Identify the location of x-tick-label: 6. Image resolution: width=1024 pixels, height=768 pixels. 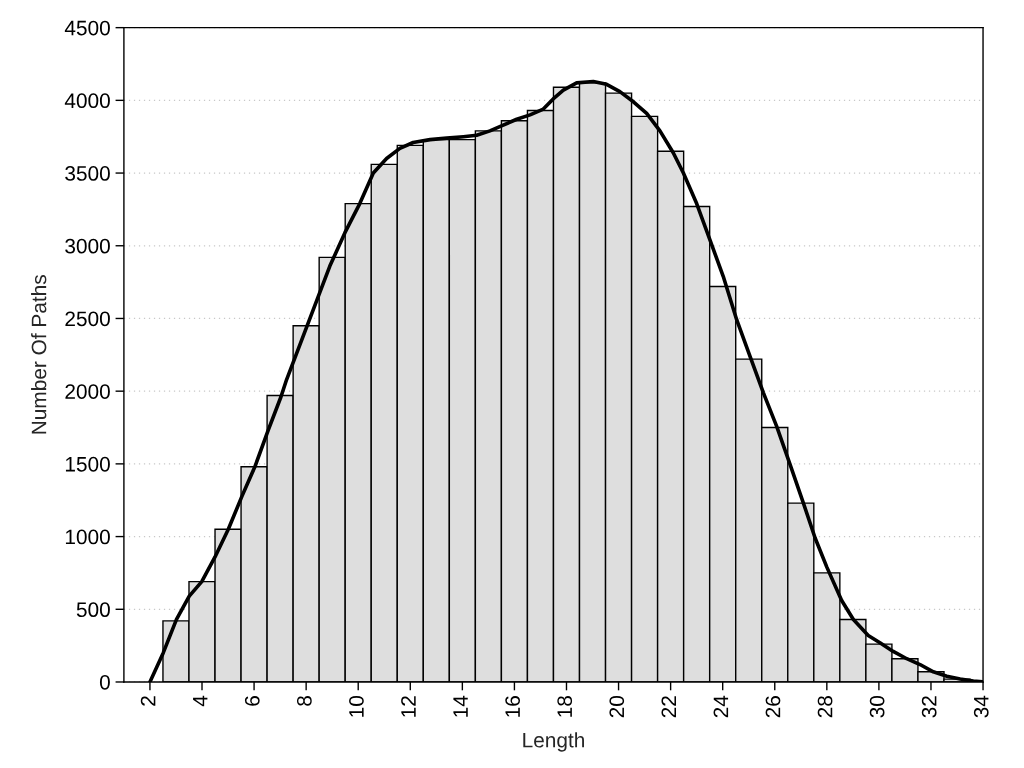
(252, 701).